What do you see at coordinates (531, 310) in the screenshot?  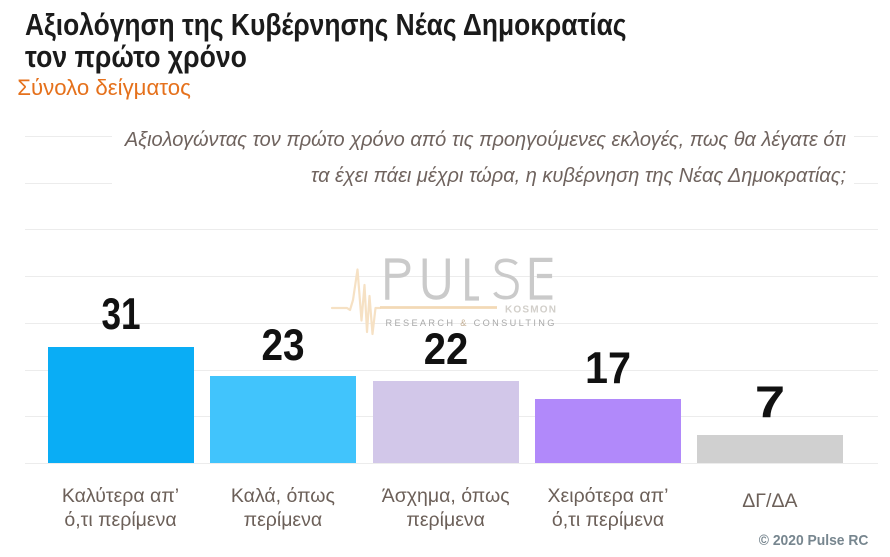 I see `svg-text: KOSMON` at bounding box center [531, 310].